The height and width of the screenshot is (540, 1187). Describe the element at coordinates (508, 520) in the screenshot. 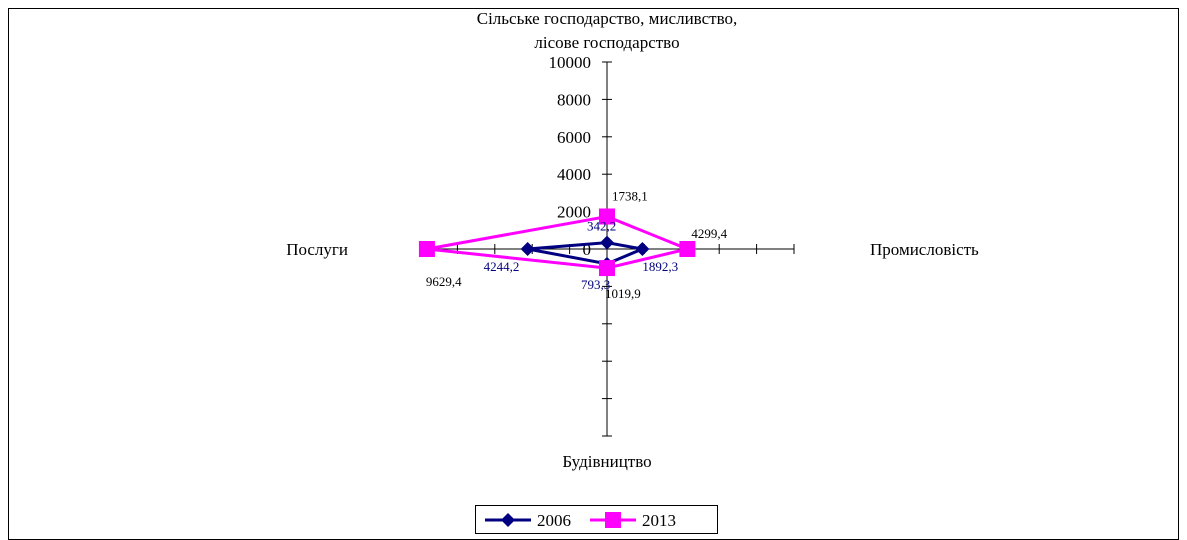

I see `legend-marker-2006` at that location.